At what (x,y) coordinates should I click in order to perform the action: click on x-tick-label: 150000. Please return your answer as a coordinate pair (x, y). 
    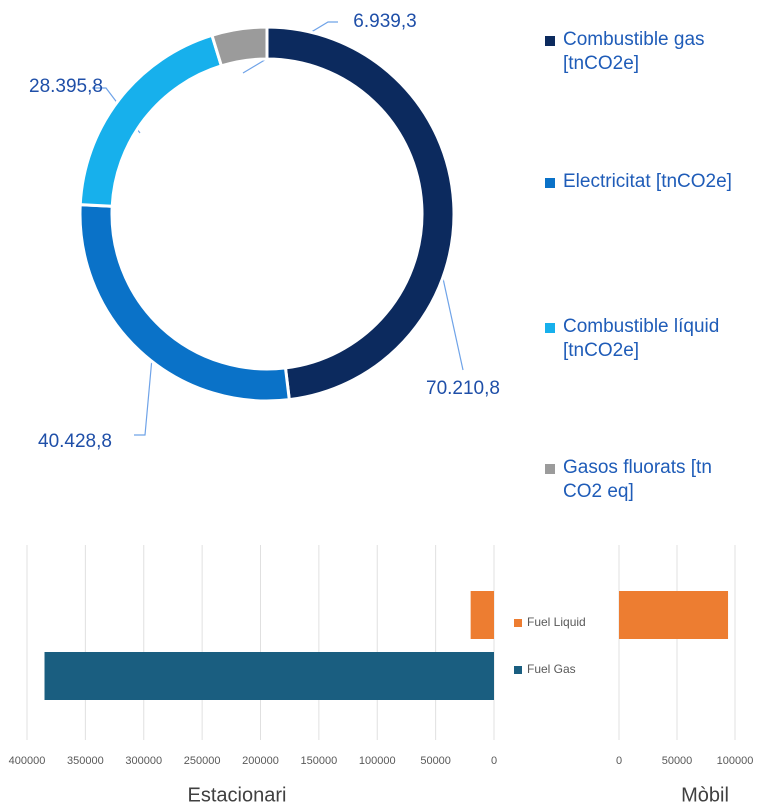
    Looking at the image, I should click on (319, 761).